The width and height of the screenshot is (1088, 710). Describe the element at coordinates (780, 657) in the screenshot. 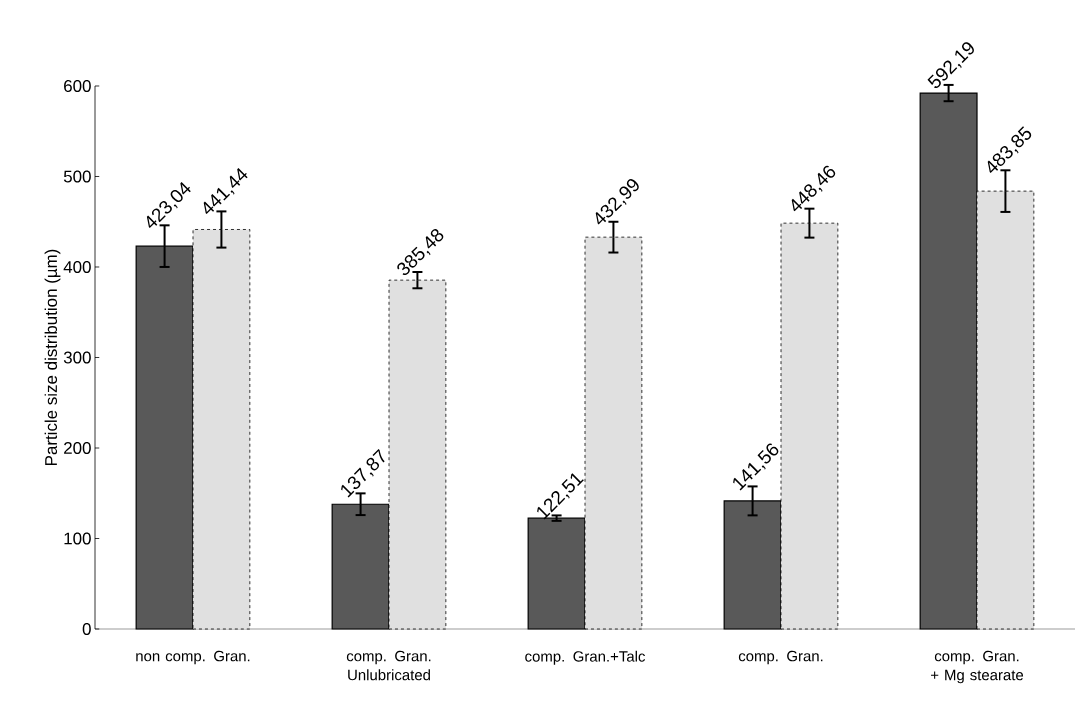

I see `x-tick-label: comp. Gran.` at that location.